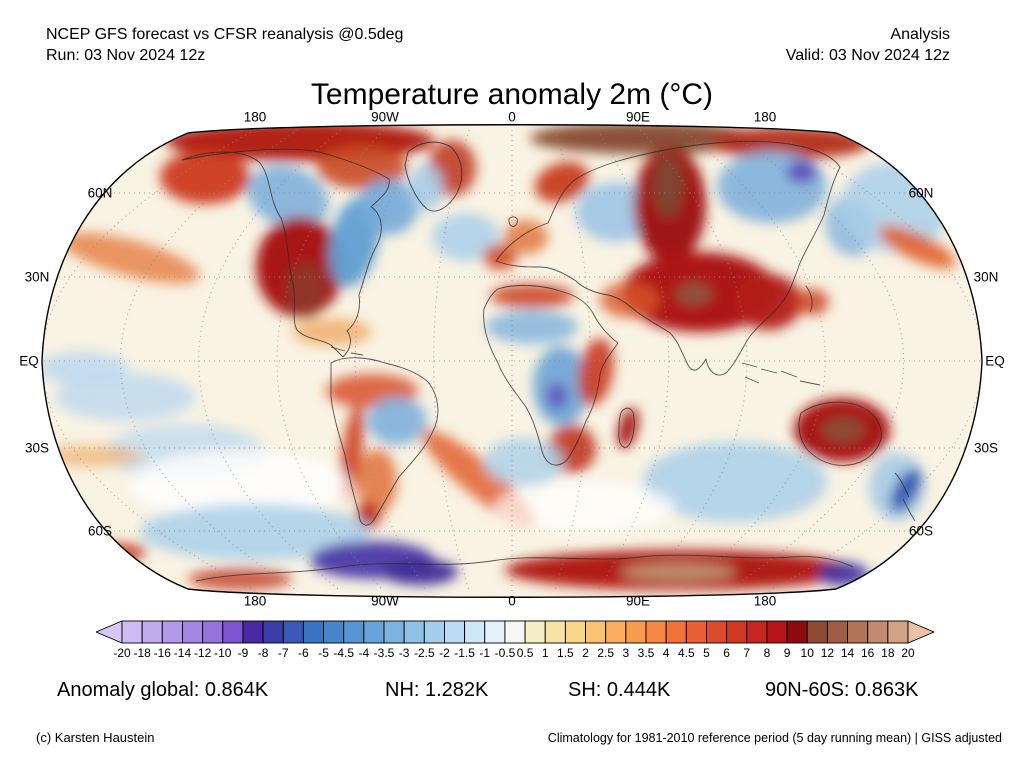 The image size is (1024, 768). I want to click on region-sahara-cold, so click(532, 327).